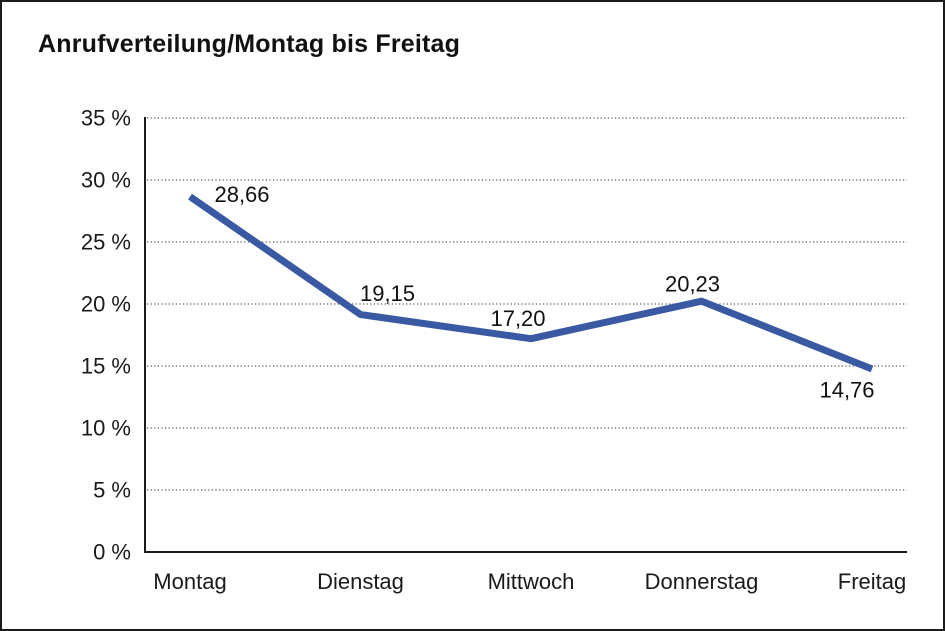 The image size is (945, 631). What do you see at coordinates (531, 581) in the screenshot?
I see `x-tick-label: Mittwoch` at bounding box center [531, 581].